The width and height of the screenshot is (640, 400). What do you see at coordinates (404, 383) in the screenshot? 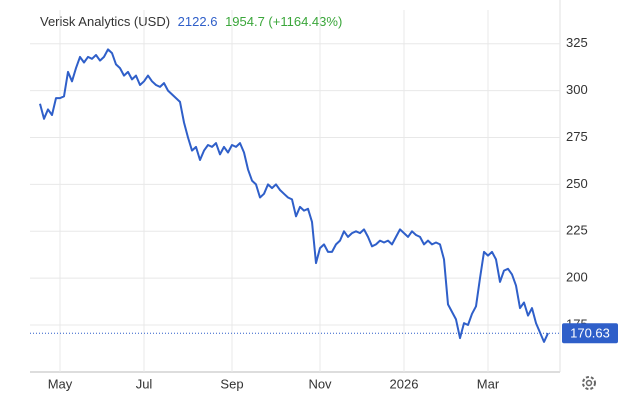
I see `x-tick-label: 2026` at bounding box center [404, 383].